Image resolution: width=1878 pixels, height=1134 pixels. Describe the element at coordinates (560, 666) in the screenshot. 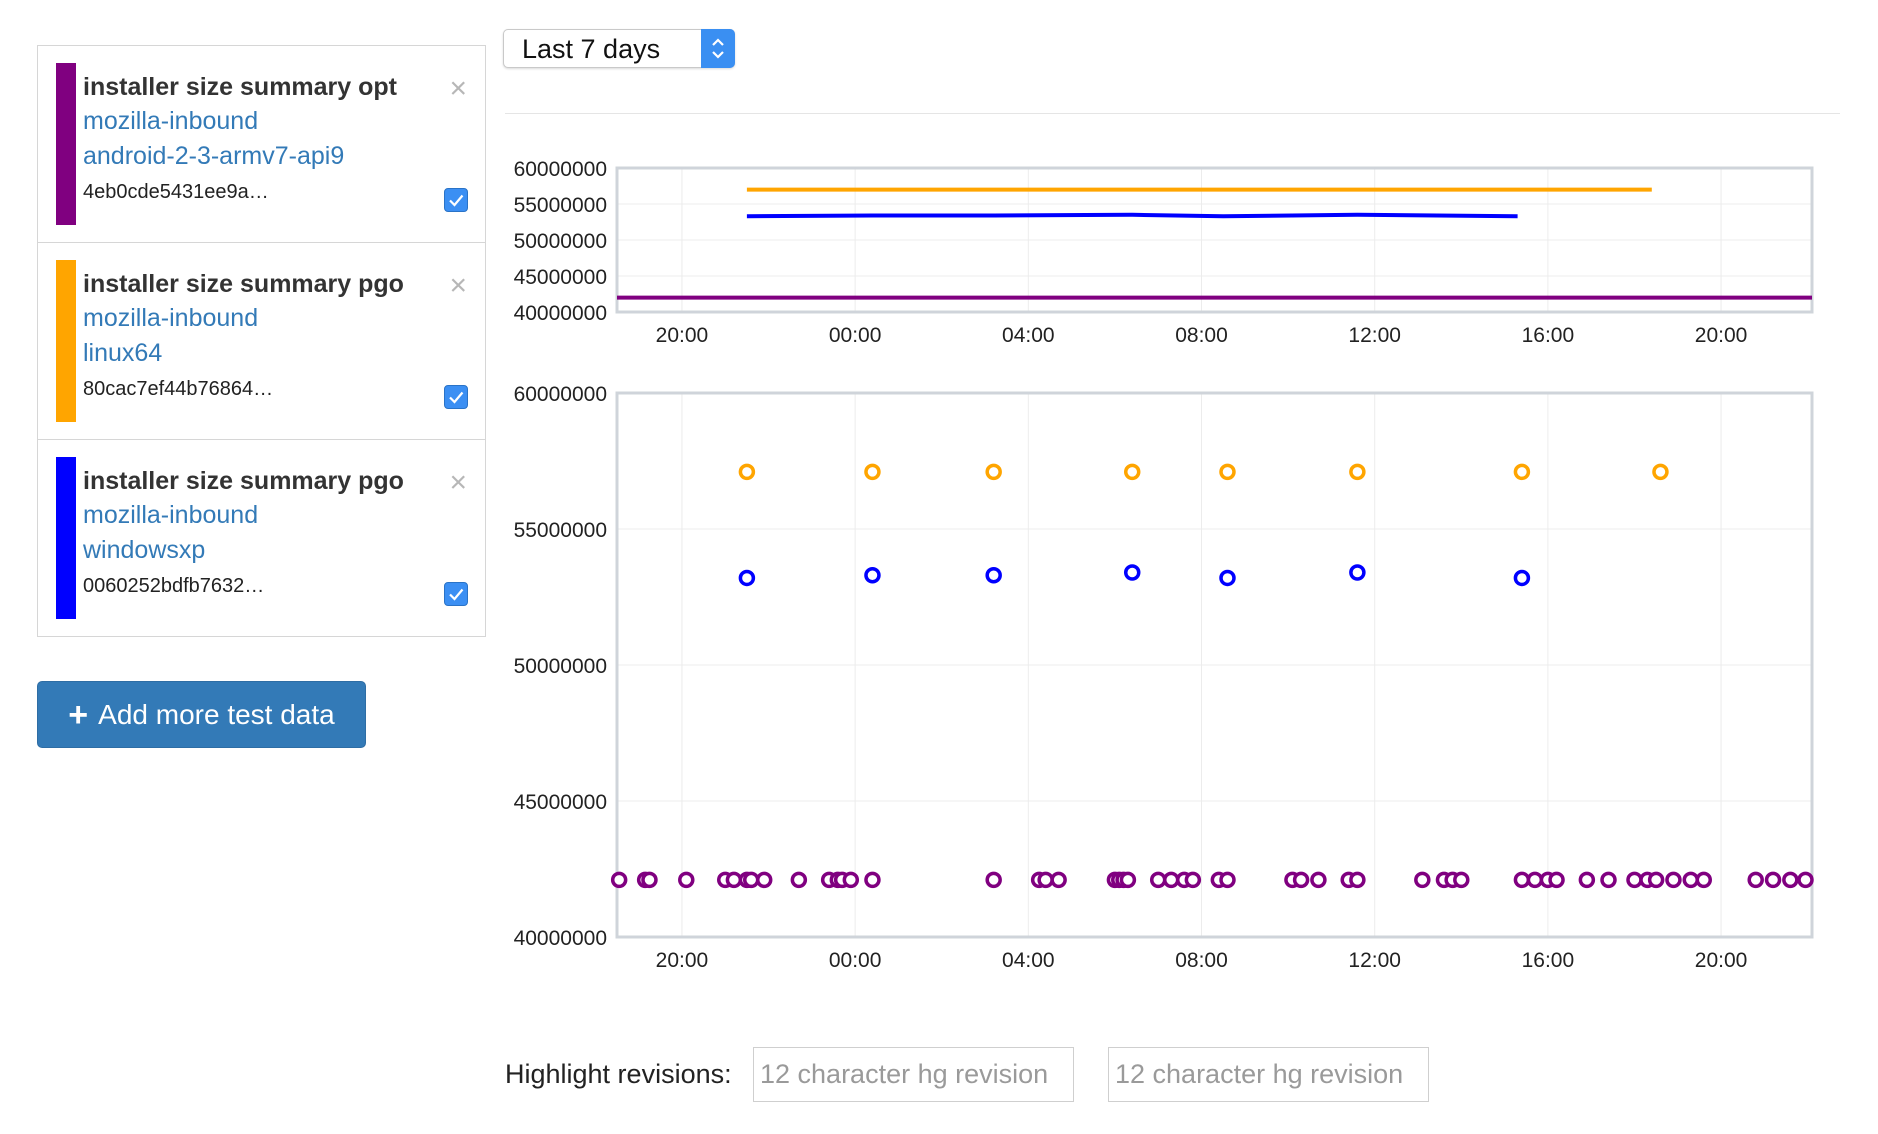

I see `detail-y-tick-label: 50000000` at that location.